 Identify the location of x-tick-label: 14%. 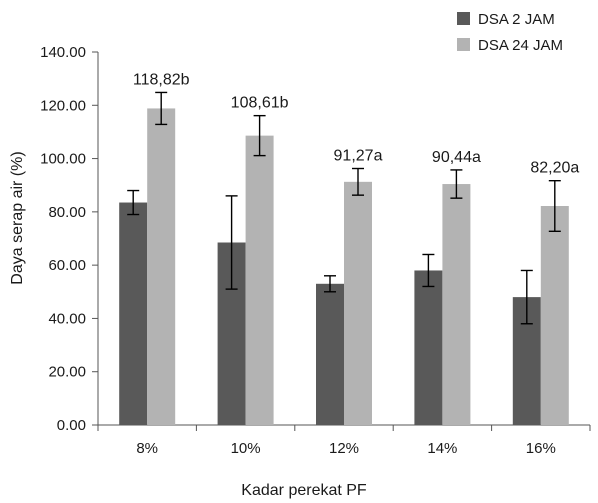
(442, 448).